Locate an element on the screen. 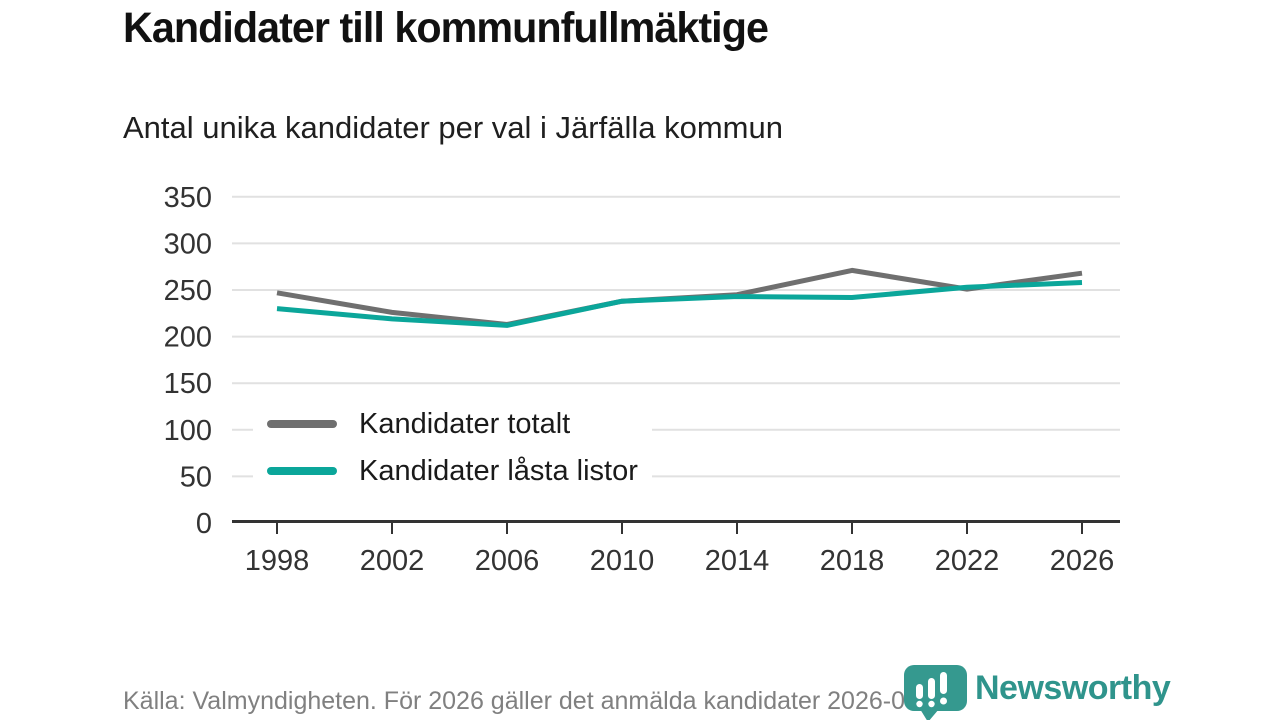 This screenshot has width=1280, height=720. svg-text: 200 is located at coordinates (188, 338).